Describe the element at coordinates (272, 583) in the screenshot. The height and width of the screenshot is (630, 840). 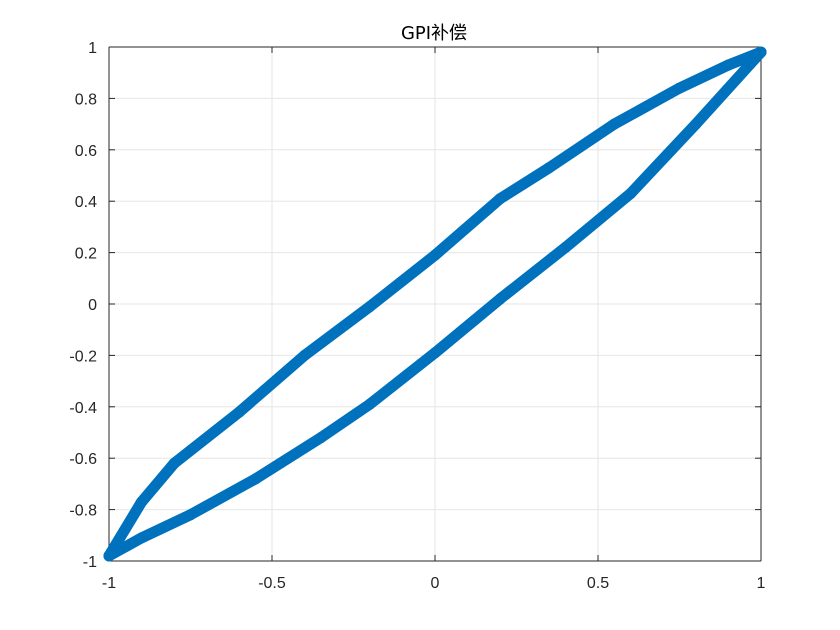
I see `x-tick-label: -0.5` at that location.